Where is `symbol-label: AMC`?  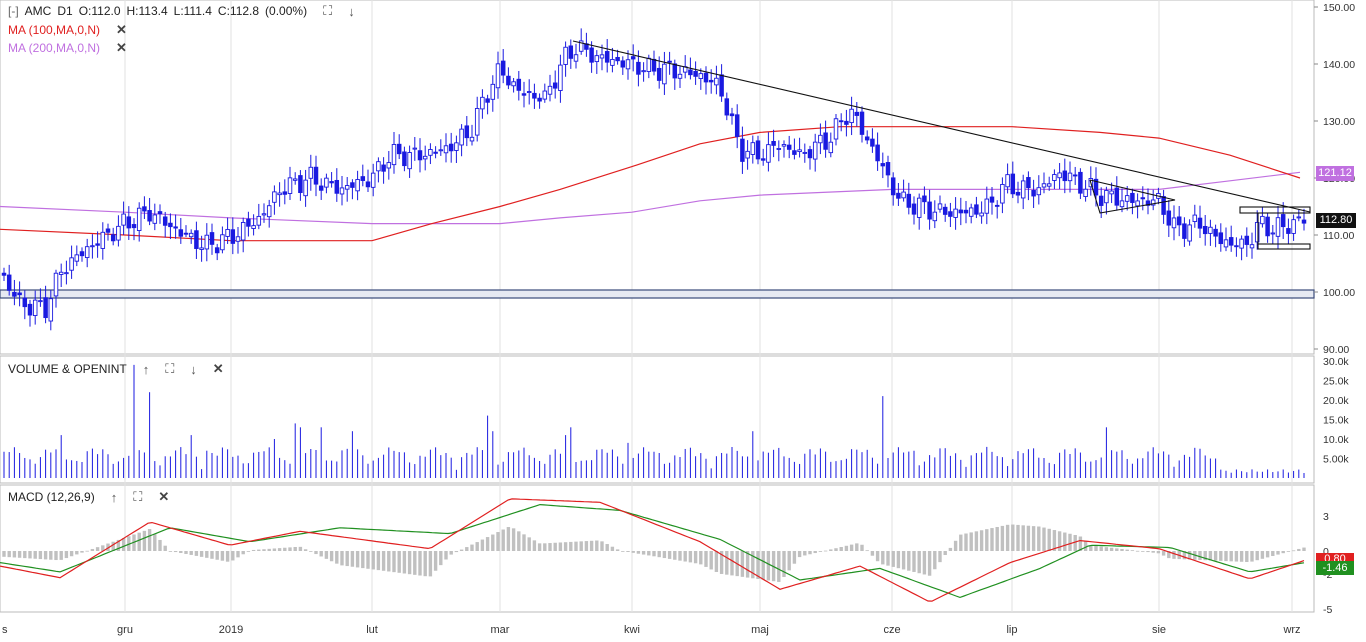 symbol-label: AMC is located at coordinates (38, 11).